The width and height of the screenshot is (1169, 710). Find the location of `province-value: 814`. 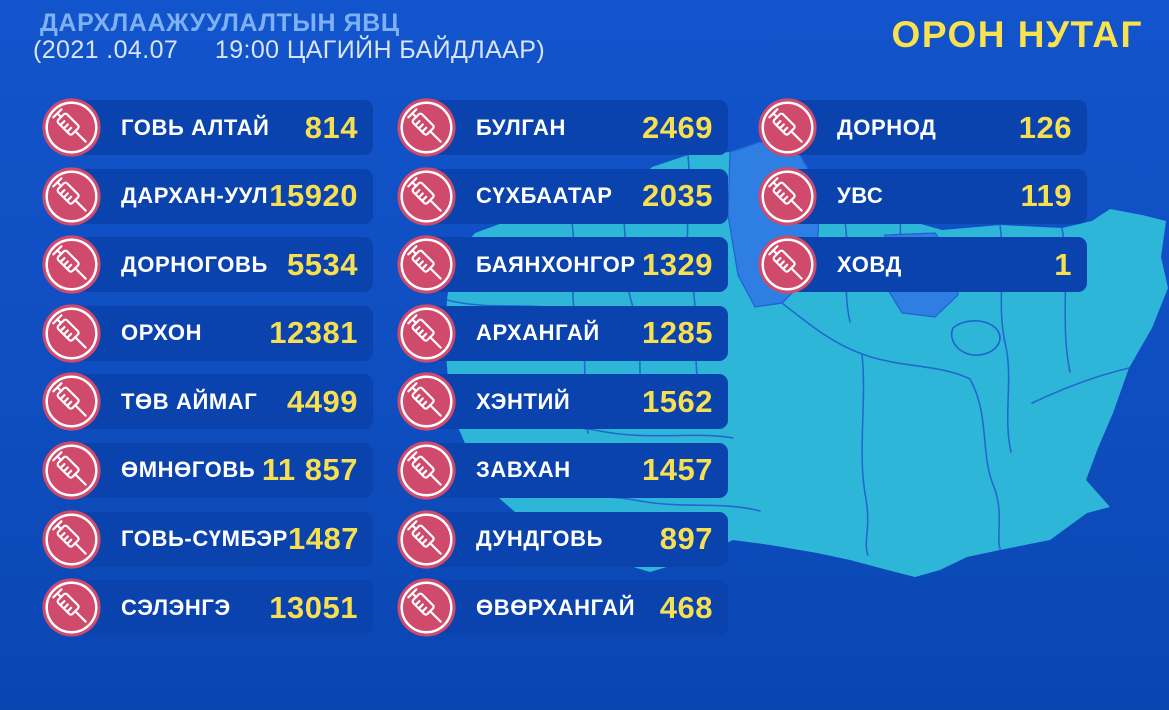

province-value: 814 is located at coordinates (331, 127).